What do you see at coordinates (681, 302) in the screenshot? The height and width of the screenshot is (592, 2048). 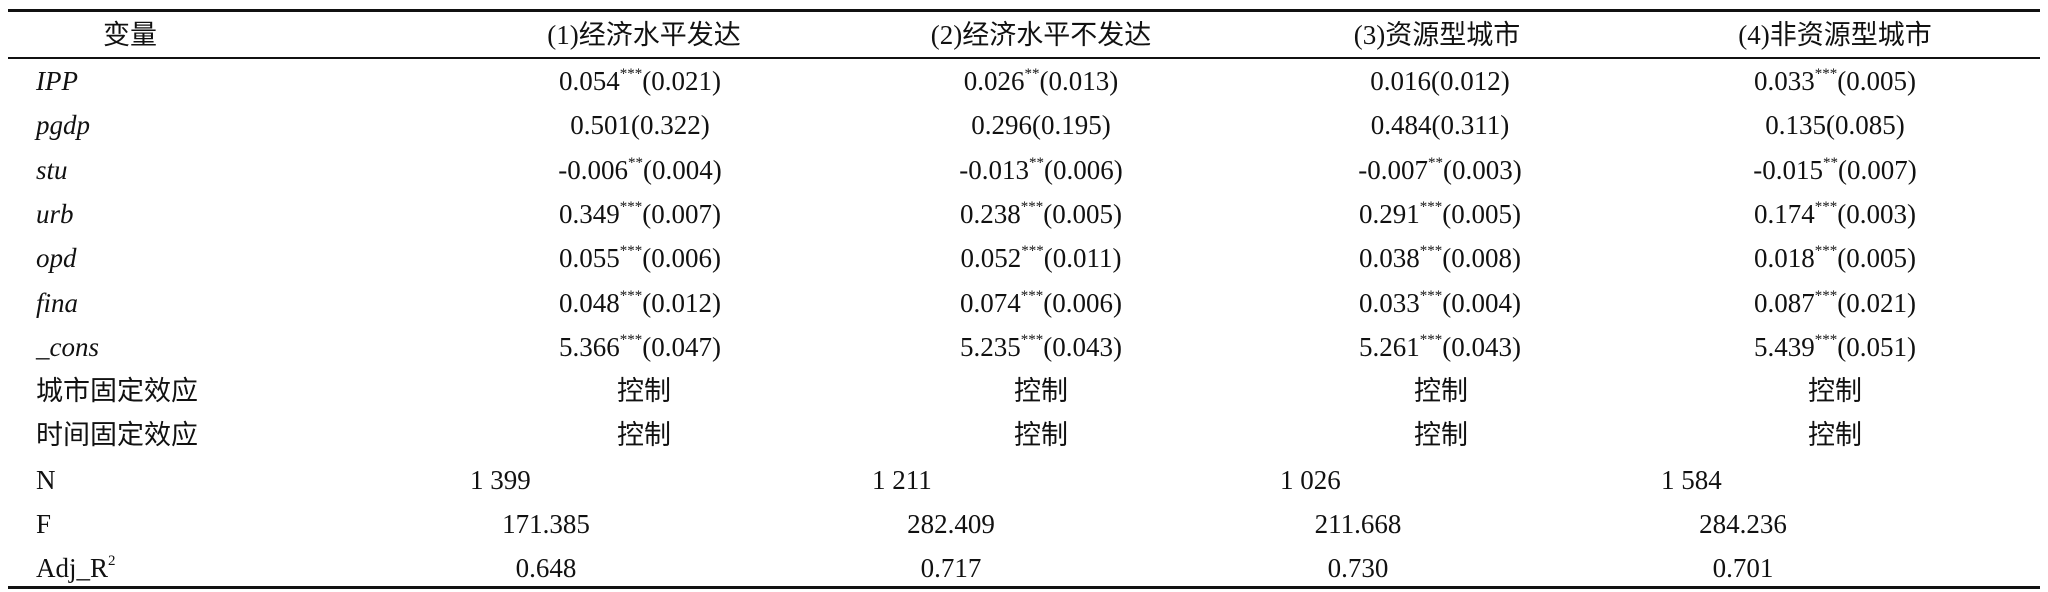 I see `standard-error: (0.012)` at bounding box center [681, 302].